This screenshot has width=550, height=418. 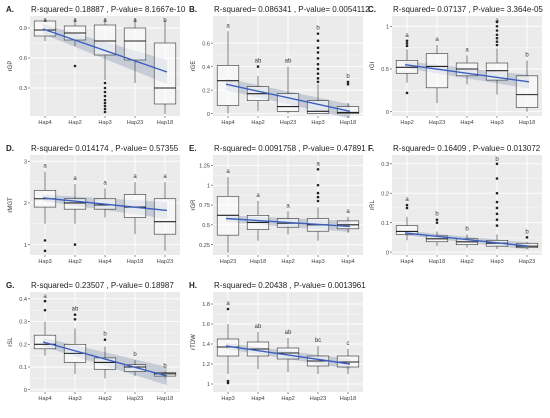 I want to click on panel-letter: F., so click(x=371, y=148).